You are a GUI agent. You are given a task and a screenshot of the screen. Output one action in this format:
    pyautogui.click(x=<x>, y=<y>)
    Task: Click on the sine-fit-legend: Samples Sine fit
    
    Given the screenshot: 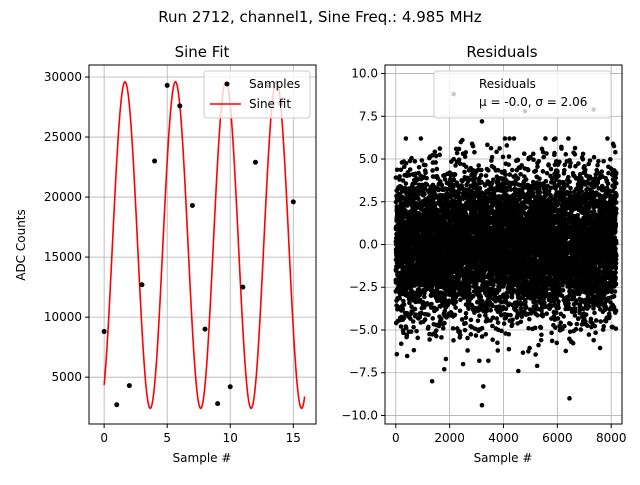 What is the action you would take?
    pyautogui.click(x=257, y=94)
    